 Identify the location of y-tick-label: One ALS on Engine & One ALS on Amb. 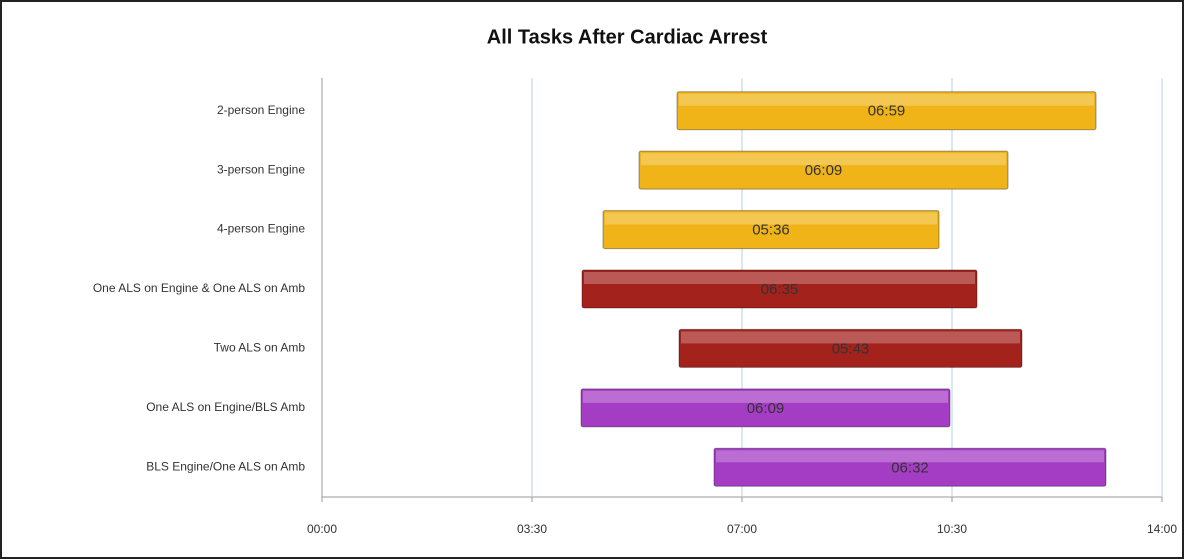
(199, 288).